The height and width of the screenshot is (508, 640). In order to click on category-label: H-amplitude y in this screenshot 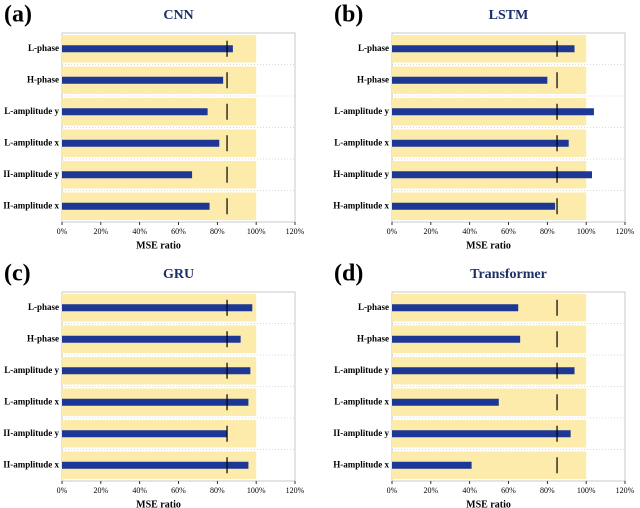, I will do `click(361, 174)`.